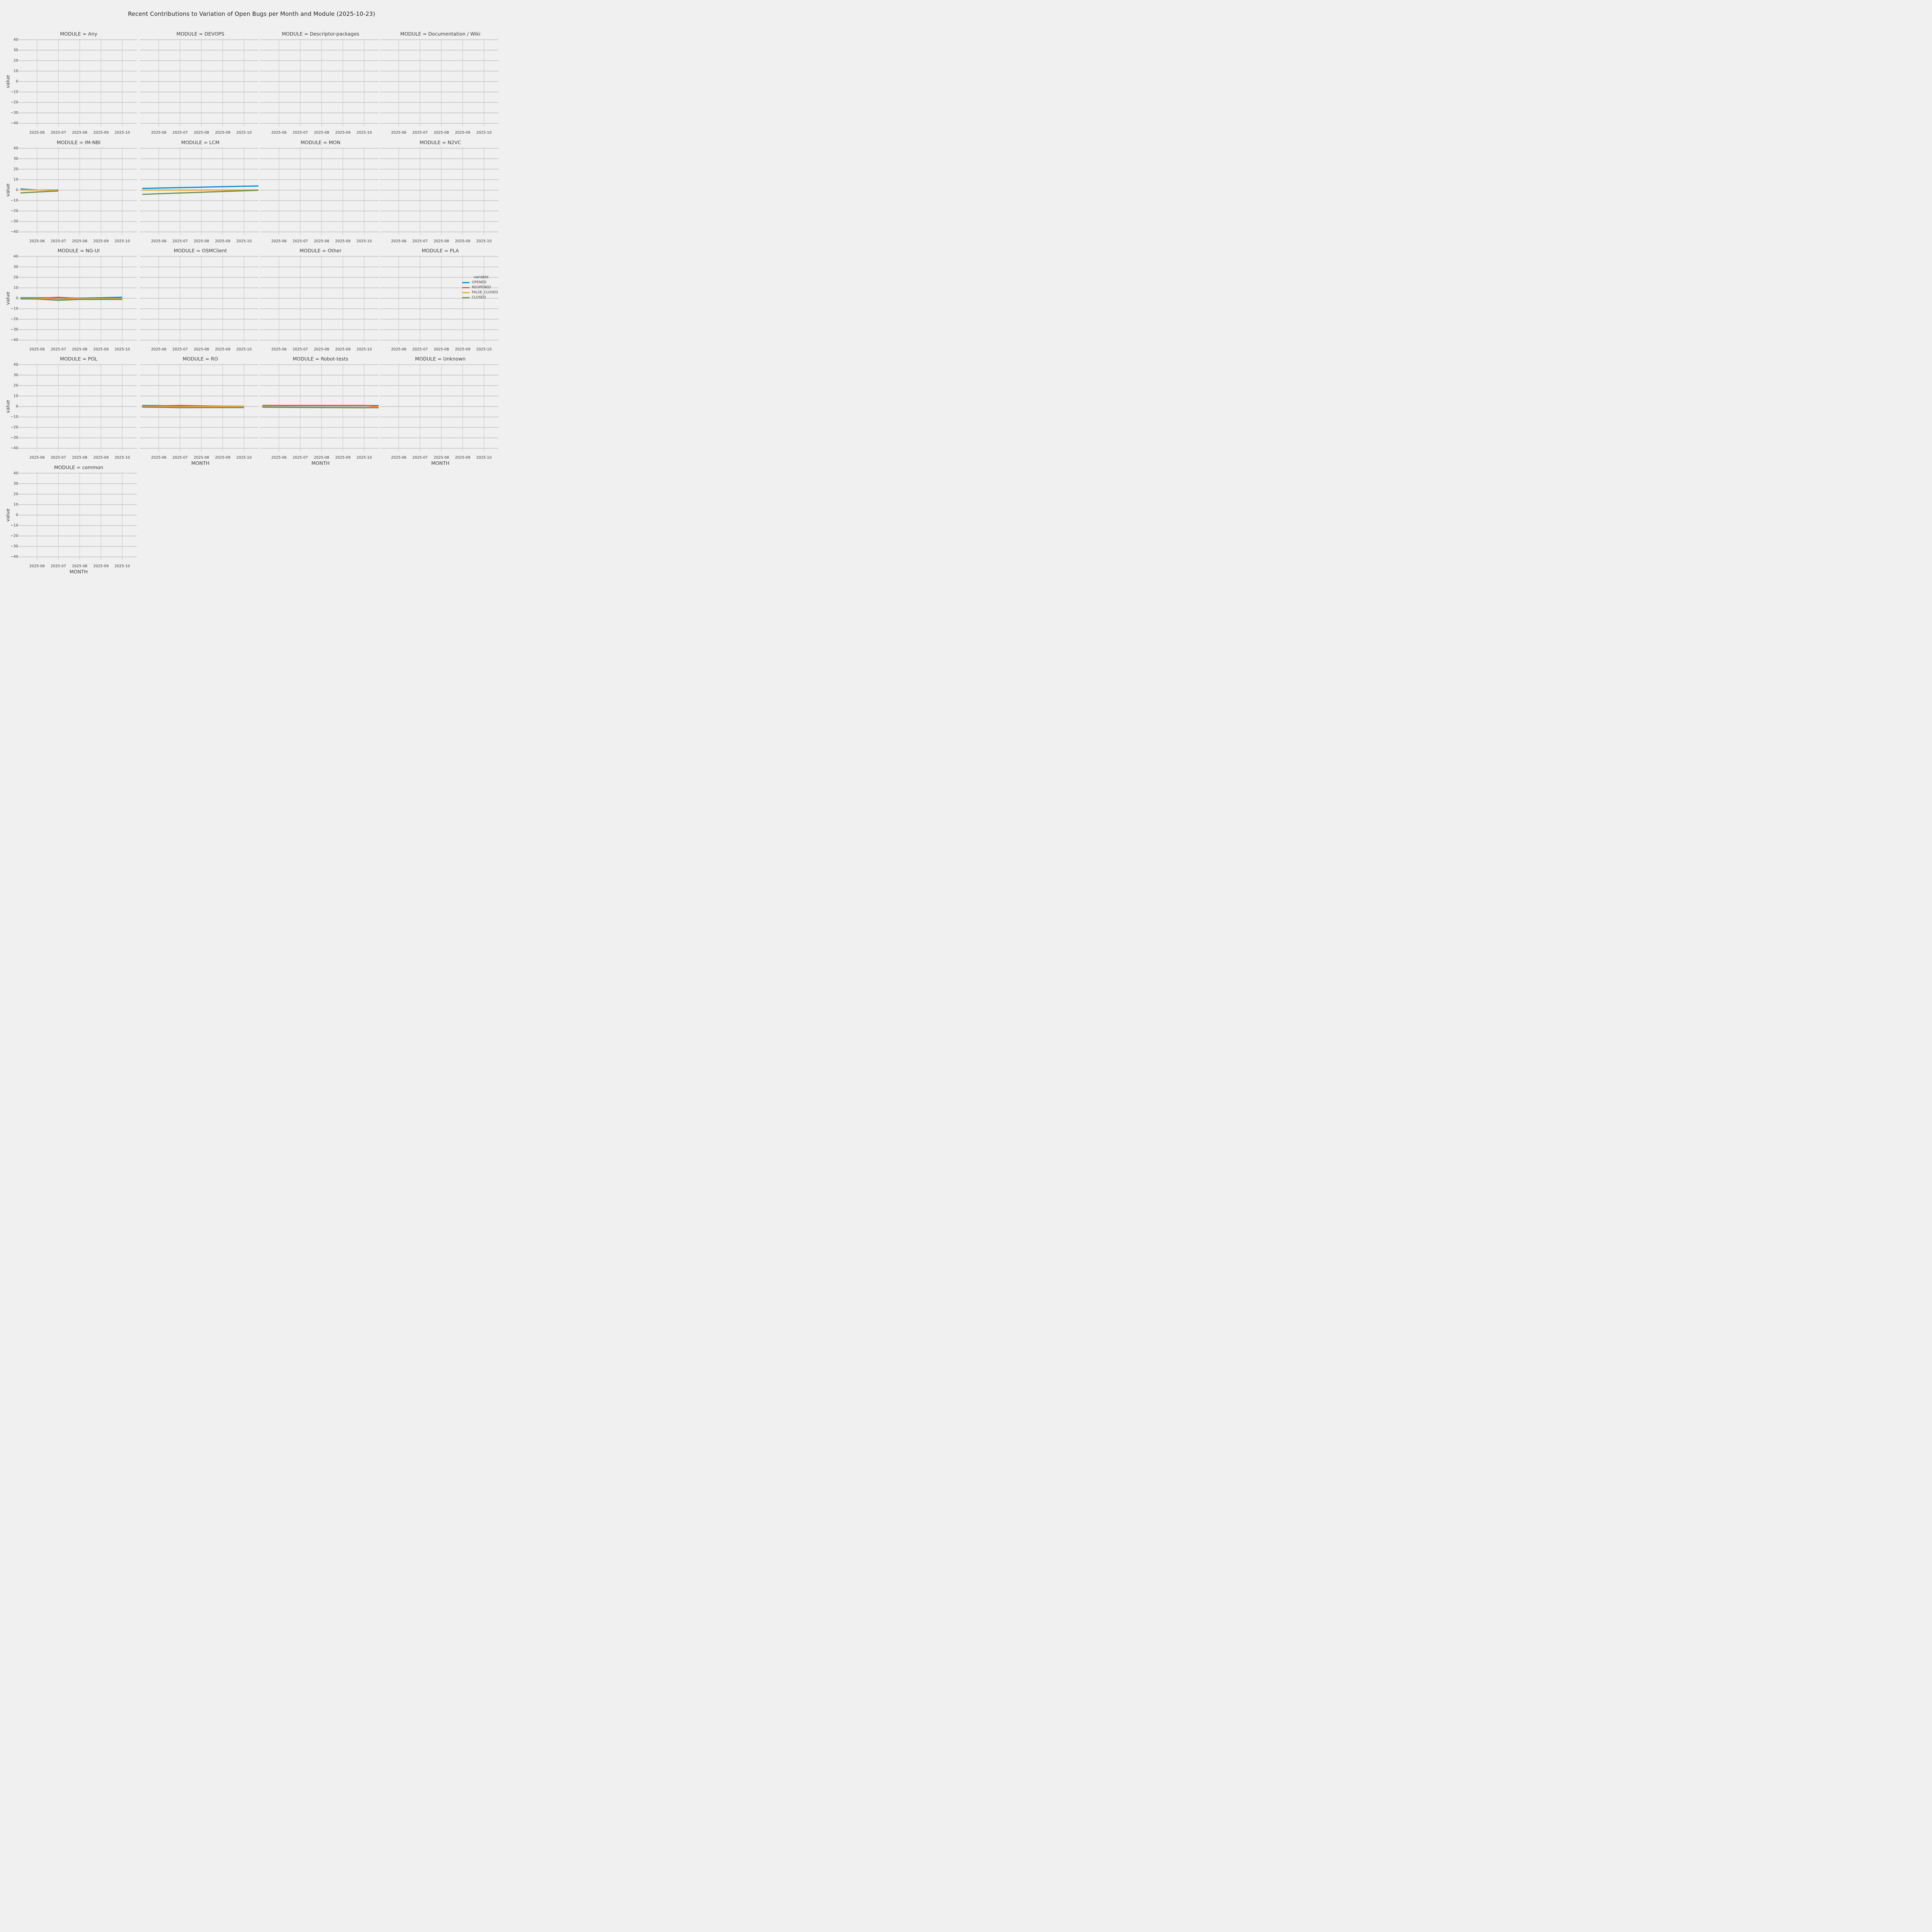 Image resolution: width=1932 pixels, height=1932 pixels. Describe the element at coordinates (78, 34) in the screenshot. I see `subplot-title: MODULE = Any` at that location.